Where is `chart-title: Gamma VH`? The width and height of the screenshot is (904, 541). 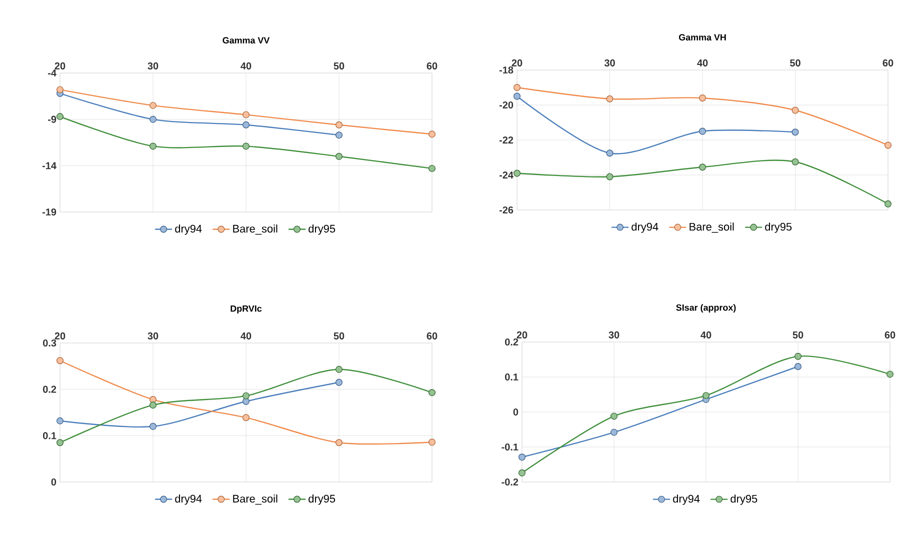 chart-title: Gamma VH is located at coordinates (702, 37).